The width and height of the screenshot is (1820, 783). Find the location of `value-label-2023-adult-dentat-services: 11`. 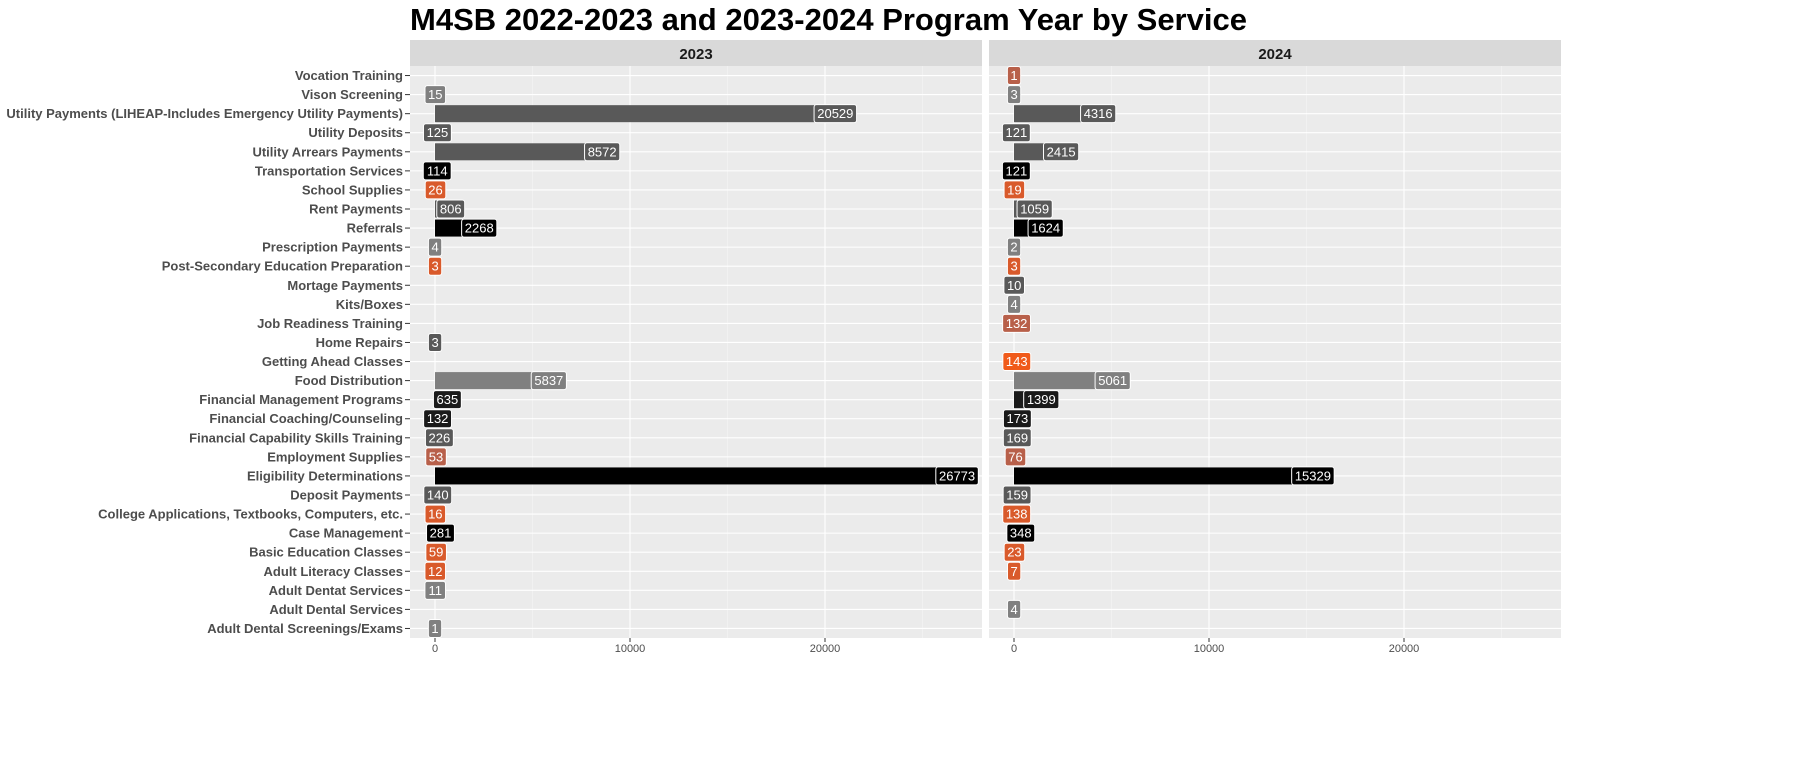

value-label-2023-adult-dentat-services: 11 is located at coordinates (435, 590).